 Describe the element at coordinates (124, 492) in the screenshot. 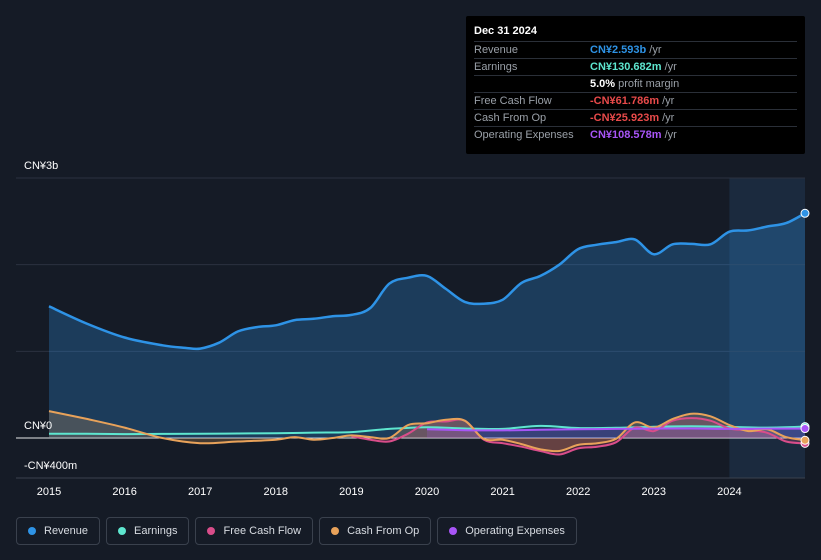

I see `x-tick-label: 2016` at that location.